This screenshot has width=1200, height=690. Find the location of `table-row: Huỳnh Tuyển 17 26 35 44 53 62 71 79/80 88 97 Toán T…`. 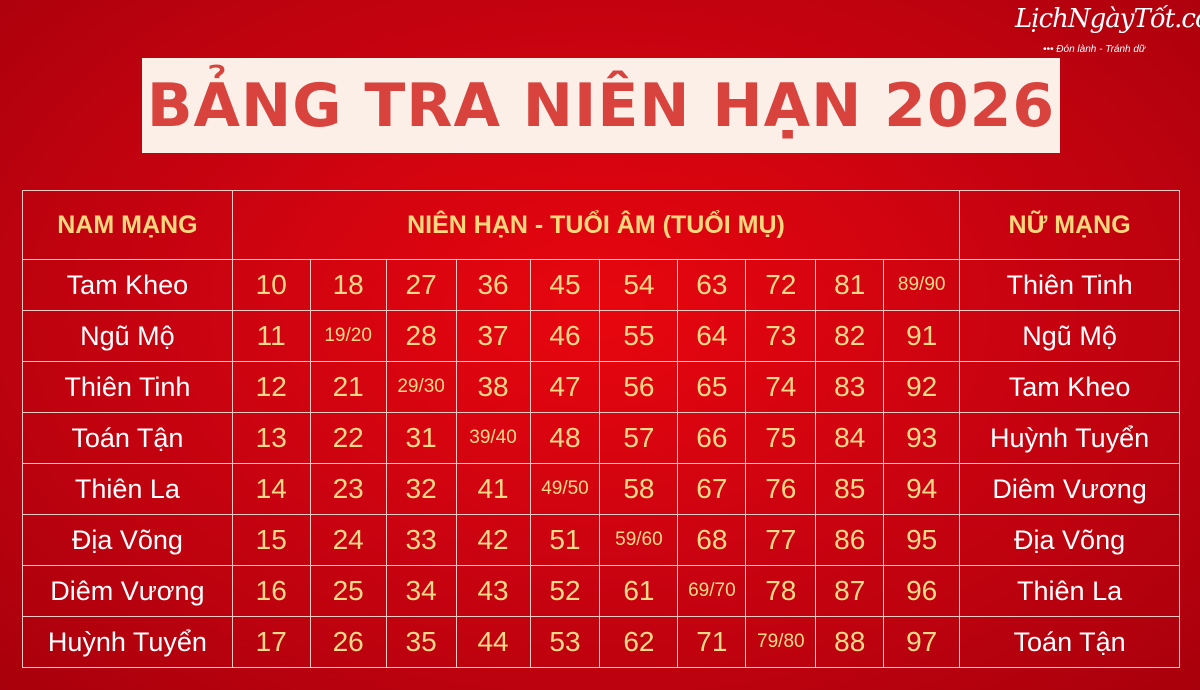

table-row: Huỳnh Tuyển 17 26 35 44 53 62 71 79/80 88 97 Toán T… is located at coordinates (601, 642).